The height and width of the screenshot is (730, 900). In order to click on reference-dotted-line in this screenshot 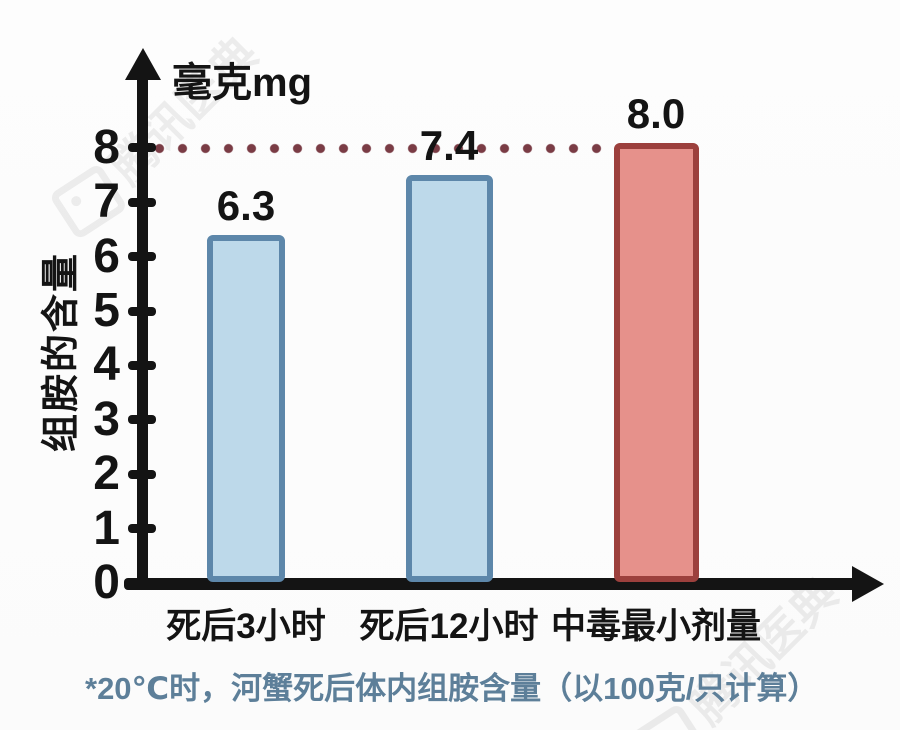, I will do `click(380, 148)`.